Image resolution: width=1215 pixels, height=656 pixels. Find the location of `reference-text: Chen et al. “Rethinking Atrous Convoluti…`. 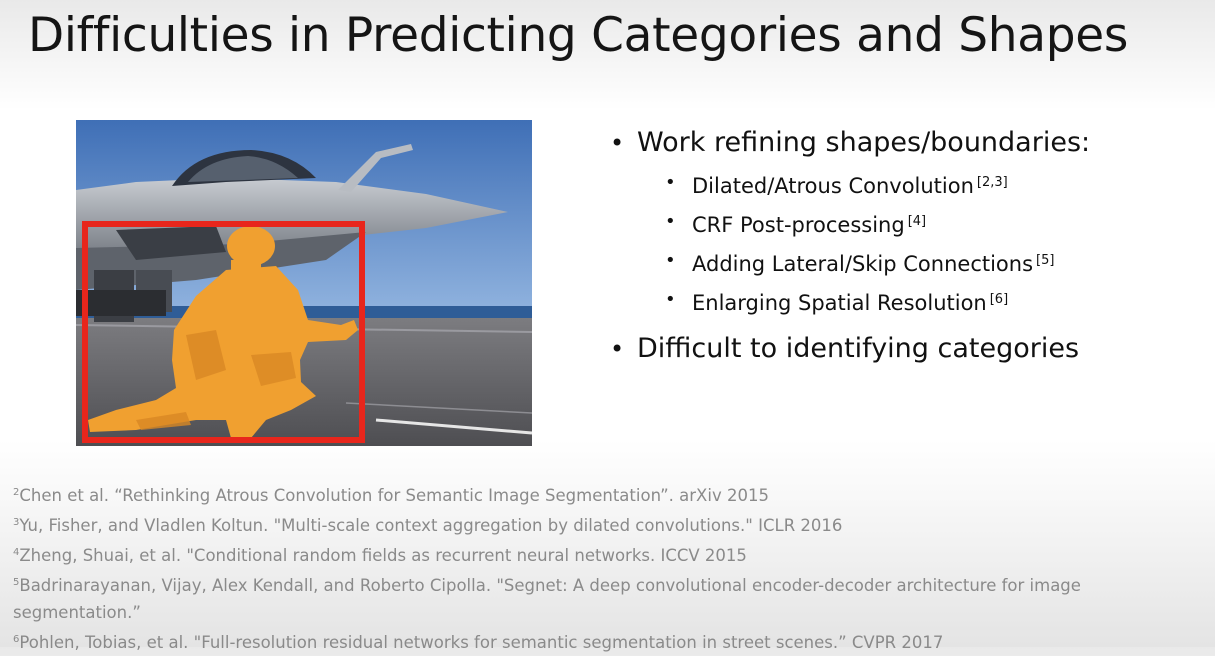

reference-text: Chen et al. “Rethinking Atrous Convoluti… is located at coordinates (394, 495).